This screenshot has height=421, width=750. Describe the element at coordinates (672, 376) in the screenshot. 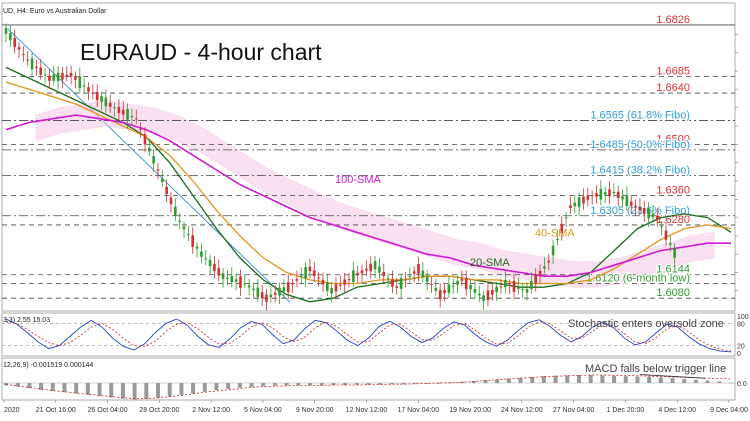

I see `macd-trendline` at that location.